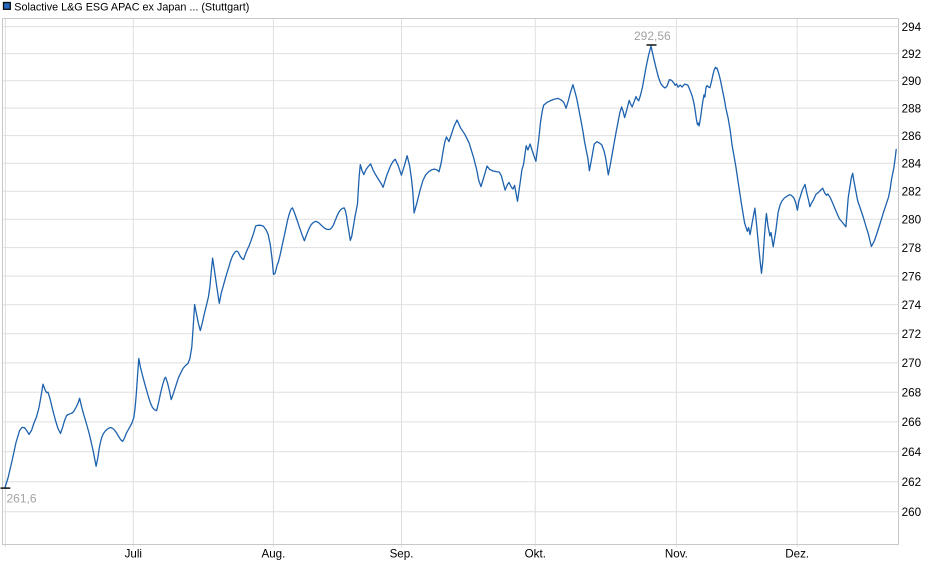 This screenshot has height=579, width=940. I want to click on svg-text: 280, so click(912, 219).